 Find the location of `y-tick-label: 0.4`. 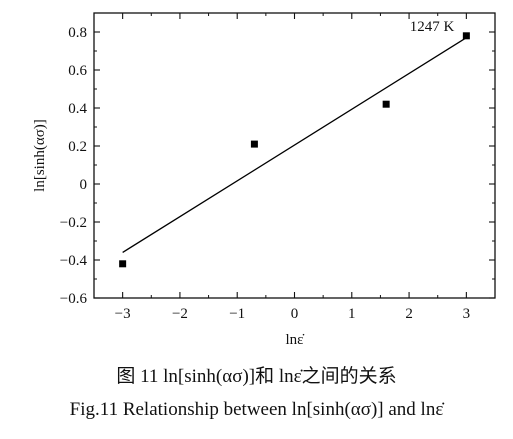

y-tick-label: 0.4 is located at coordinates (77, 109).